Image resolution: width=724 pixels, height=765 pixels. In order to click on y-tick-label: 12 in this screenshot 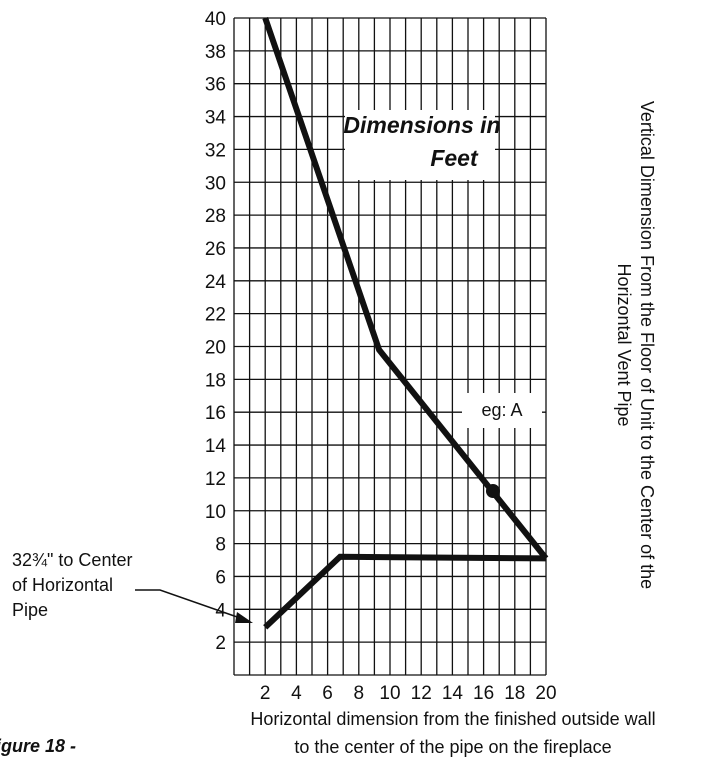, I will do `click(215, 479)`.